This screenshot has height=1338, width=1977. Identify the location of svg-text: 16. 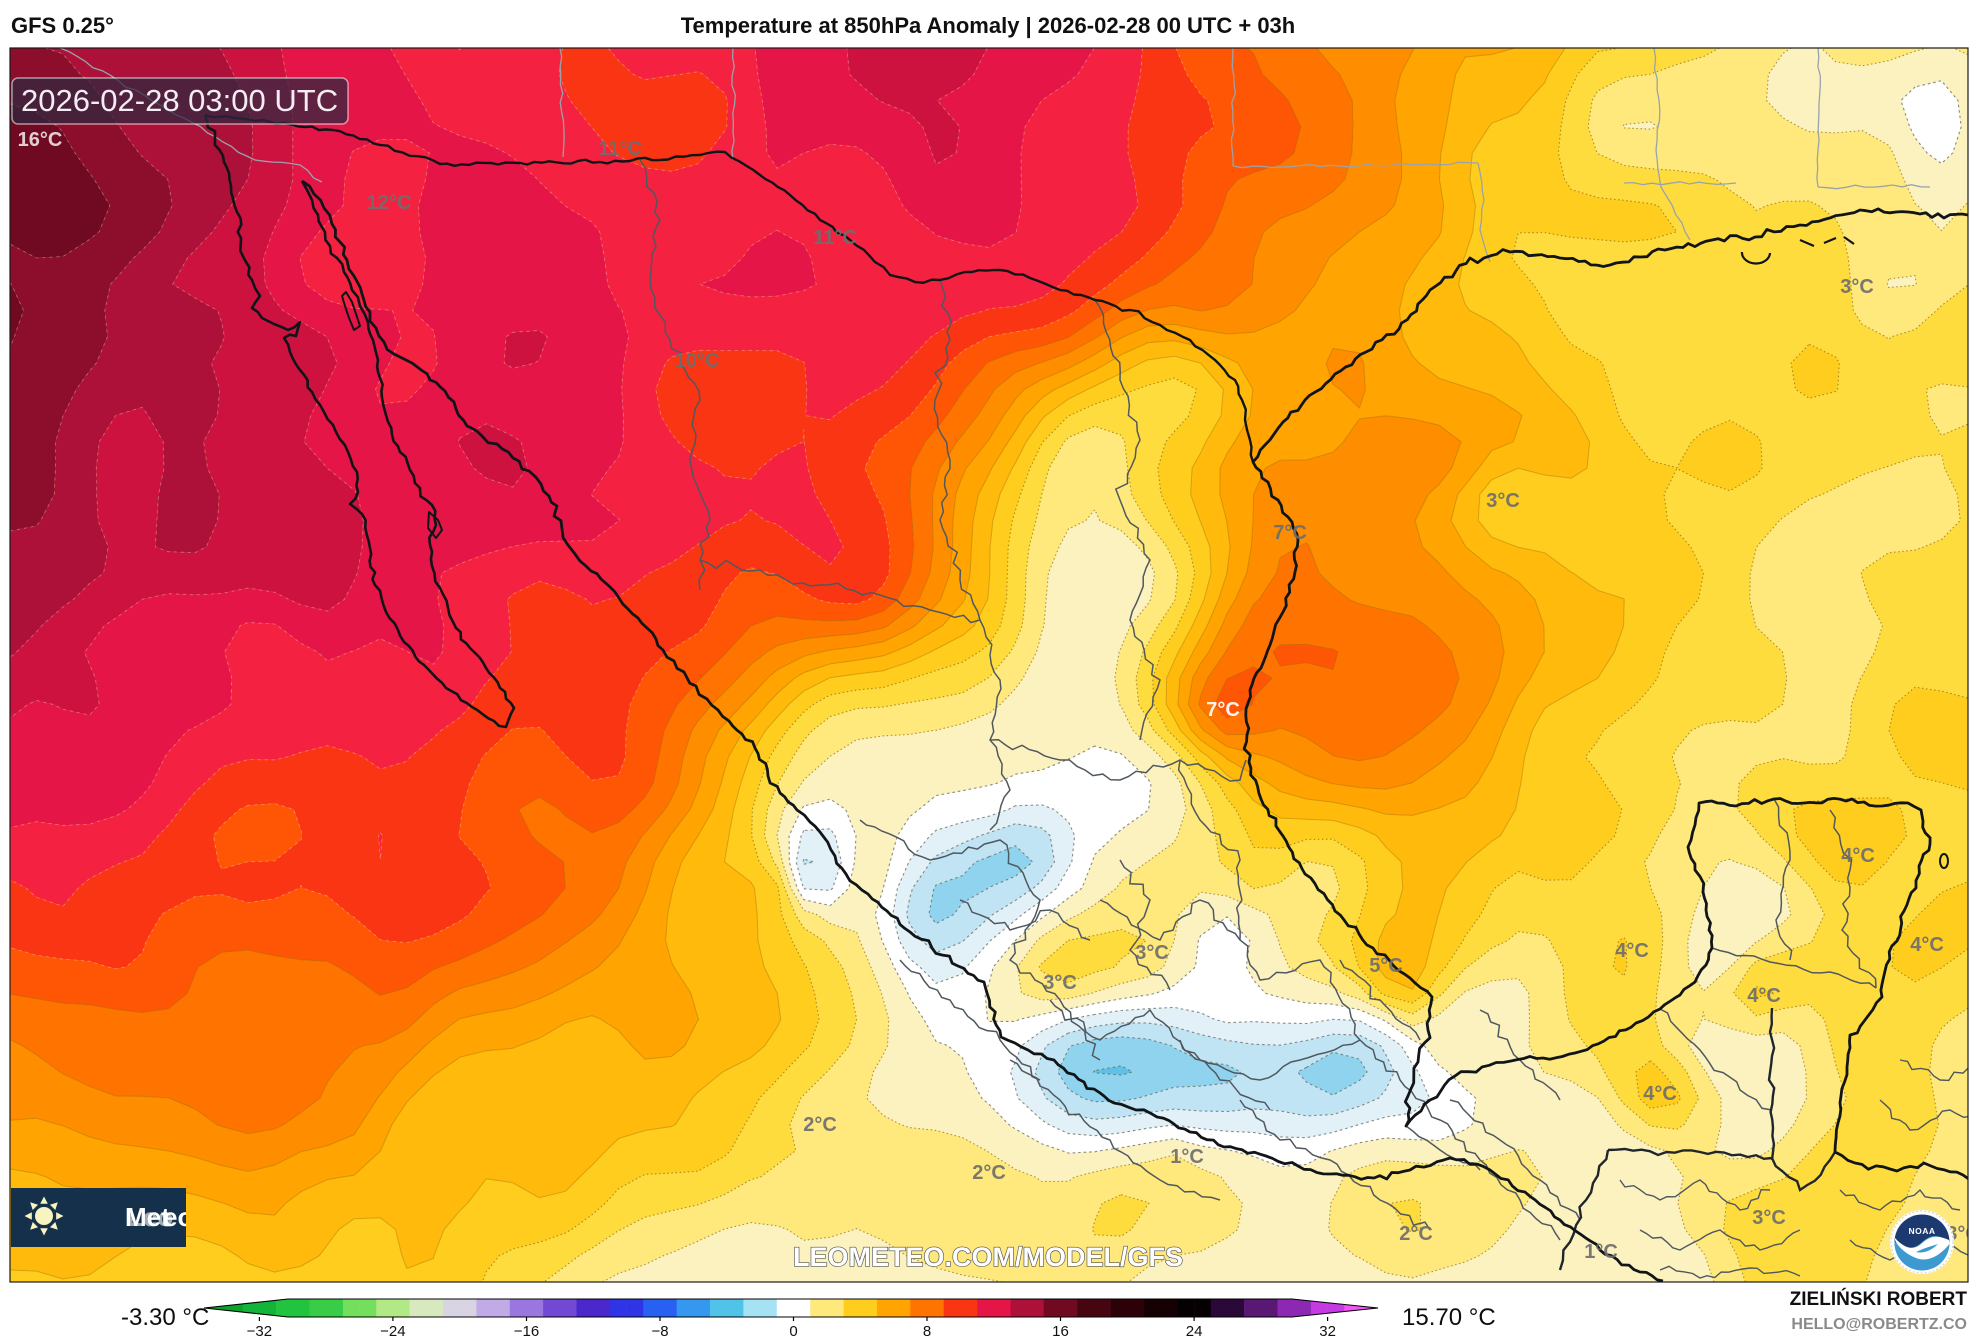
(1060, 1330).